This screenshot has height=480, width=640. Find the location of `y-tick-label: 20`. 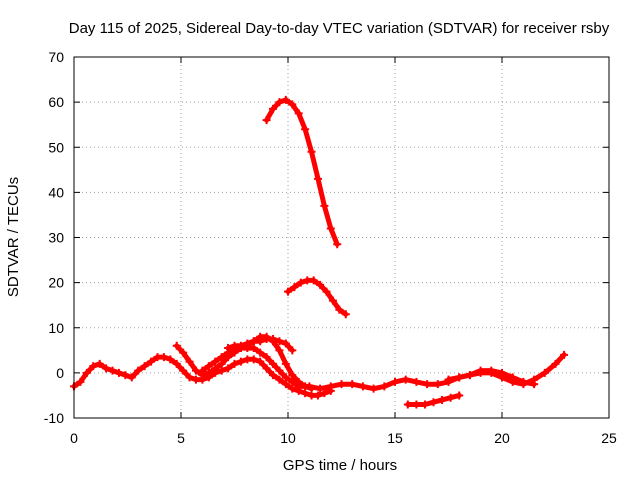

y-tick-label: 20 is located at coordinates (56, 283).